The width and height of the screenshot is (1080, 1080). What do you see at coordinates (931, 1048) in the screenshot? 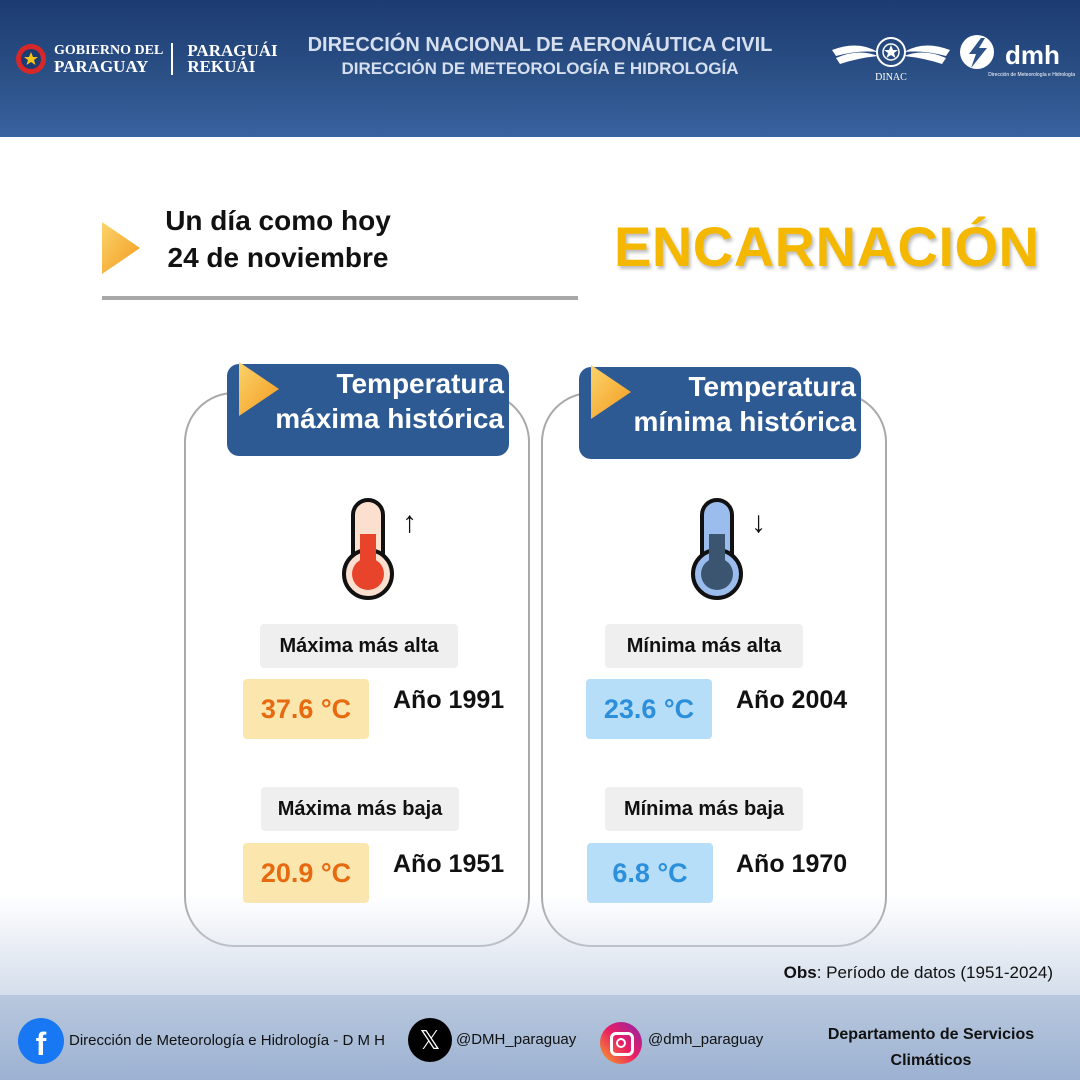
I see `department-label: Departamento de Servicios Climáticos` at bounding box center [931, 1048].